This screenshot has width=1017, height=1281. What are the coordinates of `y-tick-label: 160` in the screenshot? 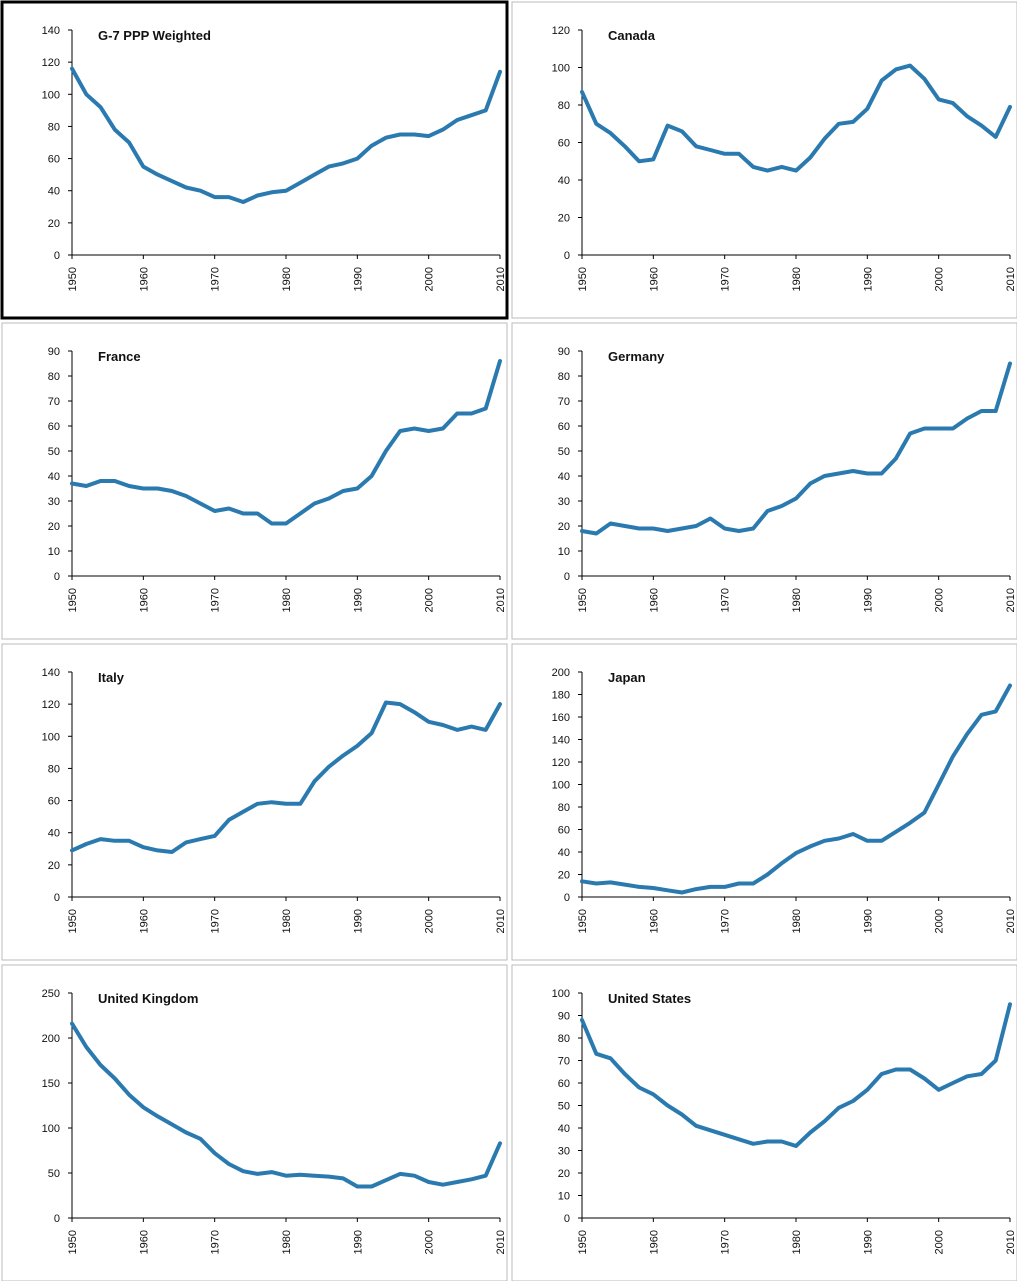 It's located at (561, 718).